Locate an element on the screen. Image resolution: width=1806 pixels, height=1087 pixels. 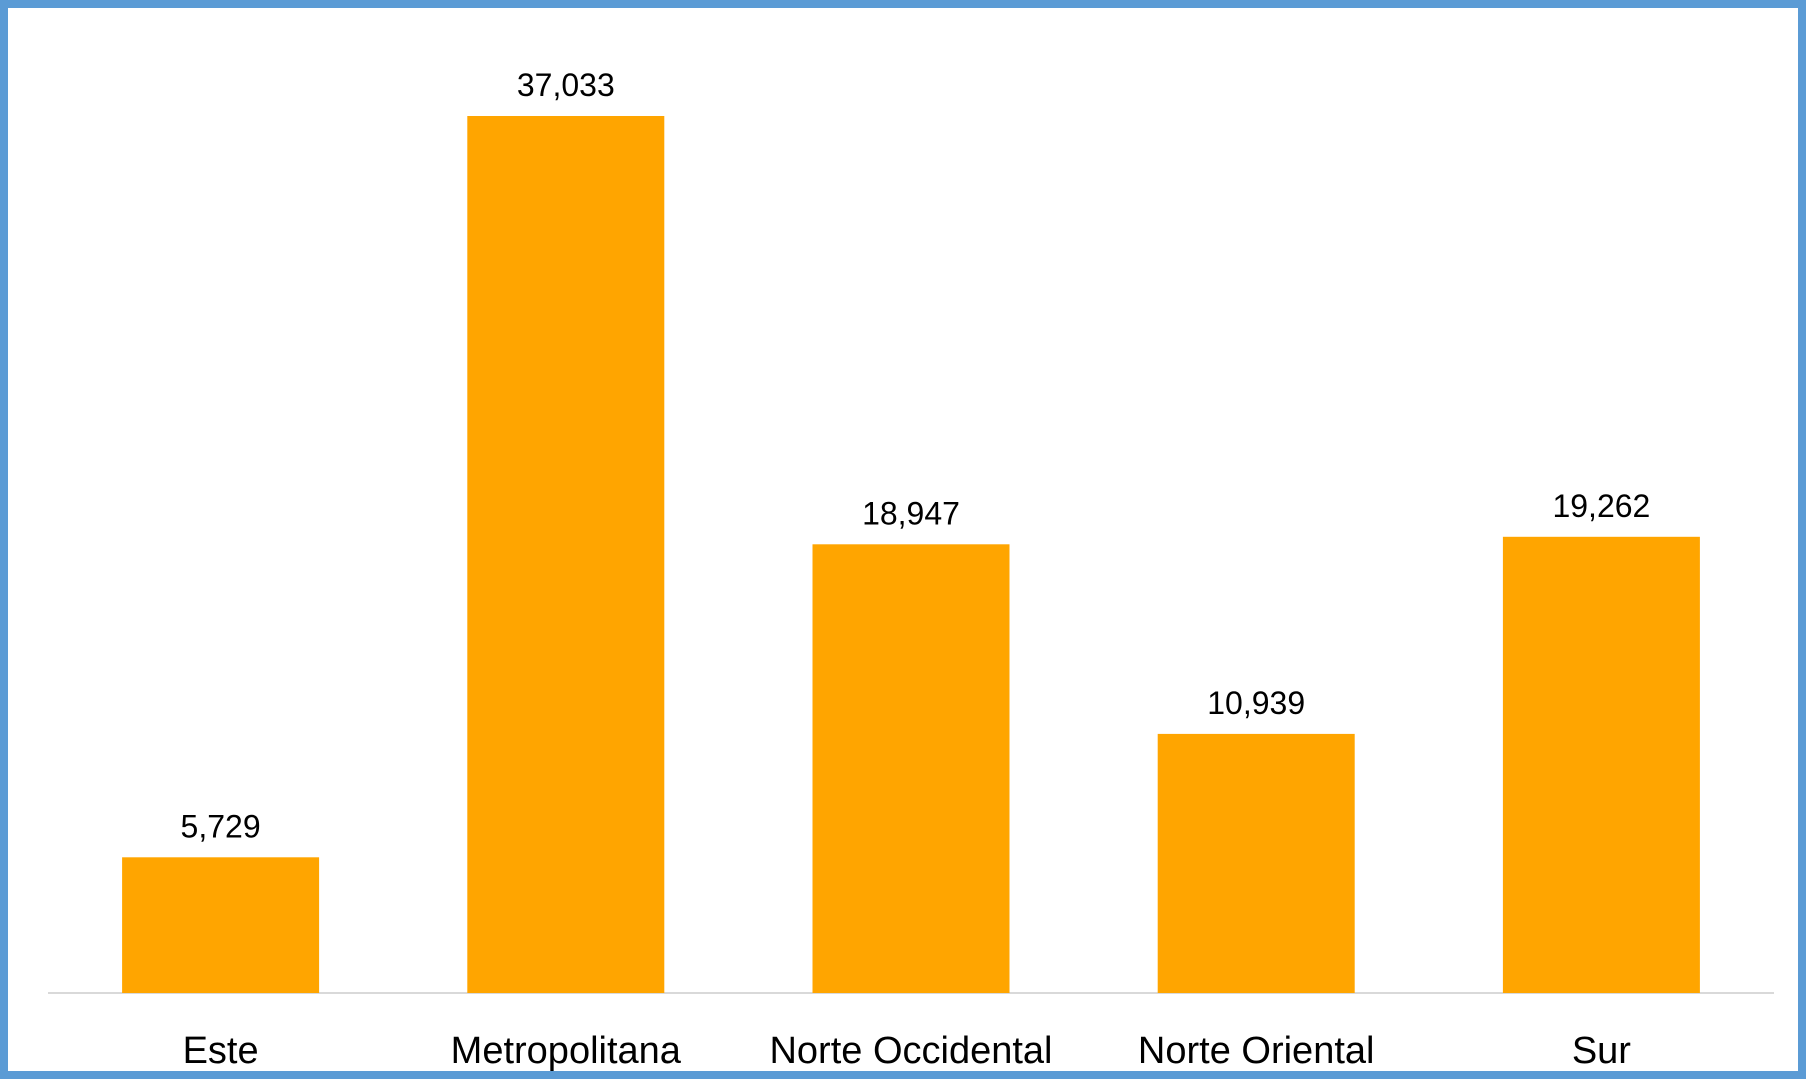
bar-metropolitana is located at coordinates (566, 554).